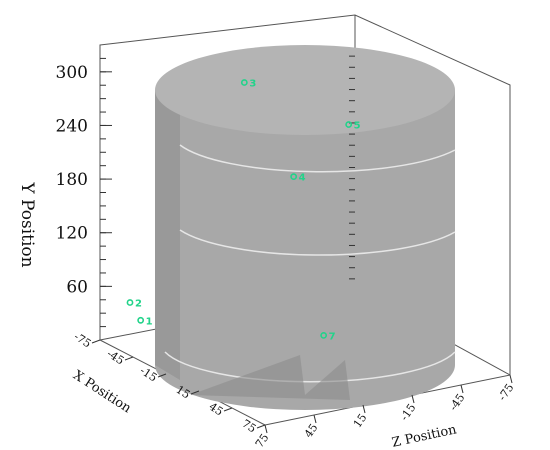 This screenshot has width=550, height=450. What do you see at coordinates (360, 420) in the screenshot?
I see `z-tick-label: 15` at bounding box center [360, 420].